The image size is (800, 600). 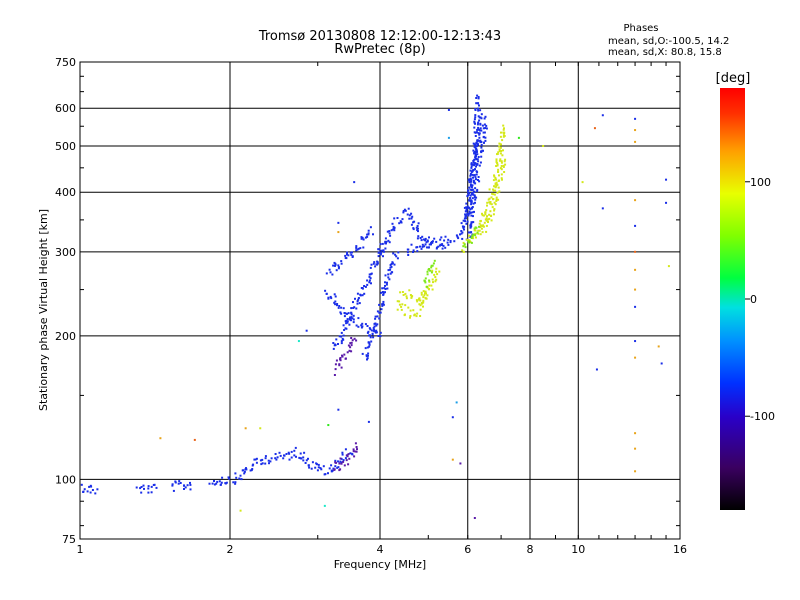 What do you see at coordinates (733, 78) in the screenshot?
I see `colorbar-label: [deg]` at bounding box center [733, 78].